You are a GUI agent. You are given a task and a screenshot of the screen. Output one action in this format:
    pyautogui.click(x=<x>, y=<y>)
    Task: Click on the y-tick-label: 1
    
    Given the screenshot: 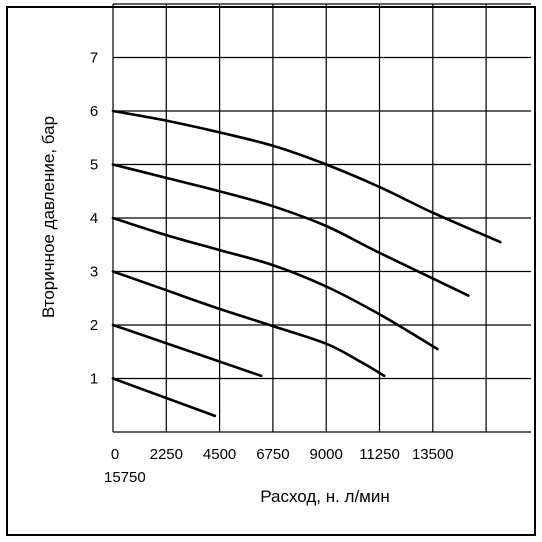 What is the action you would take?
    pyautogui.click(x=94, y=379)
    